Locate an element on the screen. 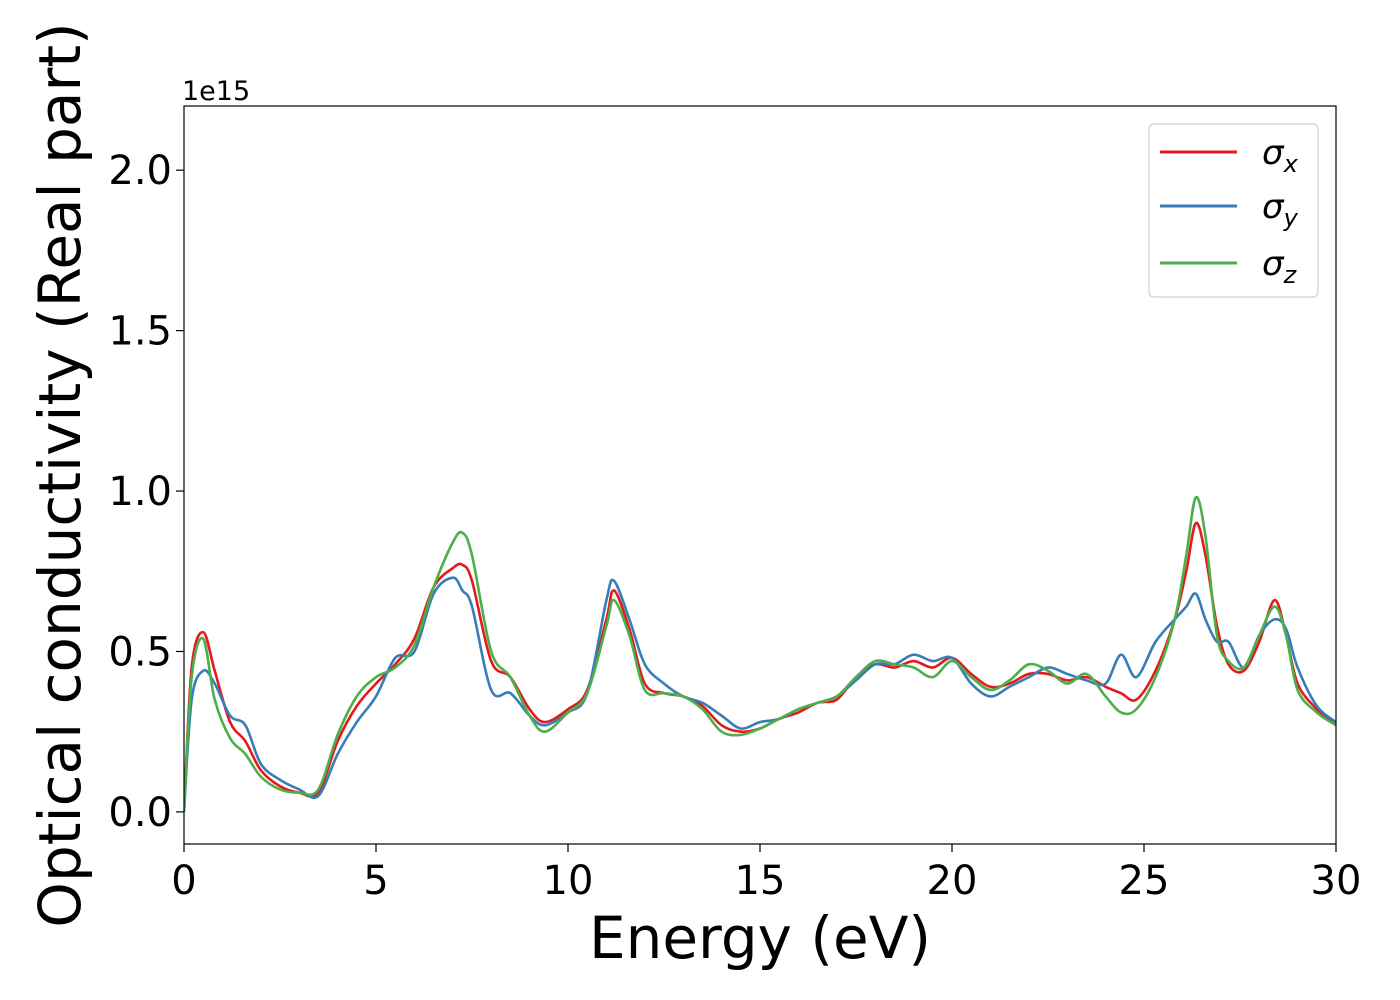 The width and height of the screenshot is (1400, 1000). x-axis-label: Energy (eV) is located at coordinates (760, 938).